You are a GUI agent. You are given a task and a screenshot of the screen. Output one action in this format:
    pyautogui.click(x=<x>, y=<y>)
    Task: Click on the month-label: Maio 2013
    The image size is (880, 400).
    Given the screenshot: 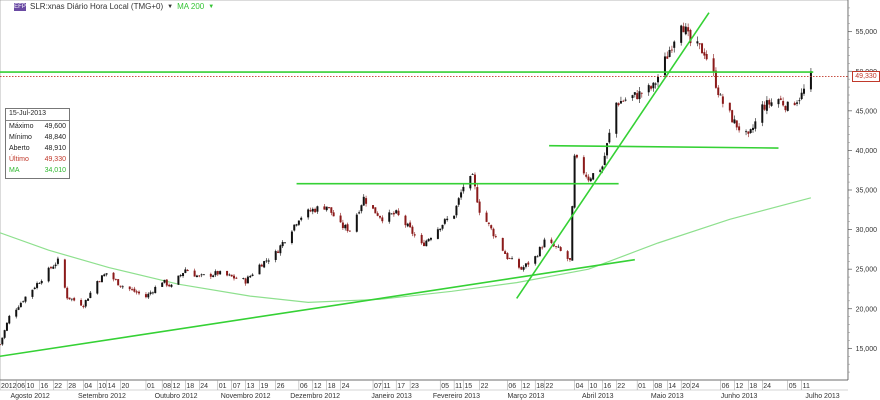 What is the action you would take?
    pyautogui.click(x=667, y=396)
    